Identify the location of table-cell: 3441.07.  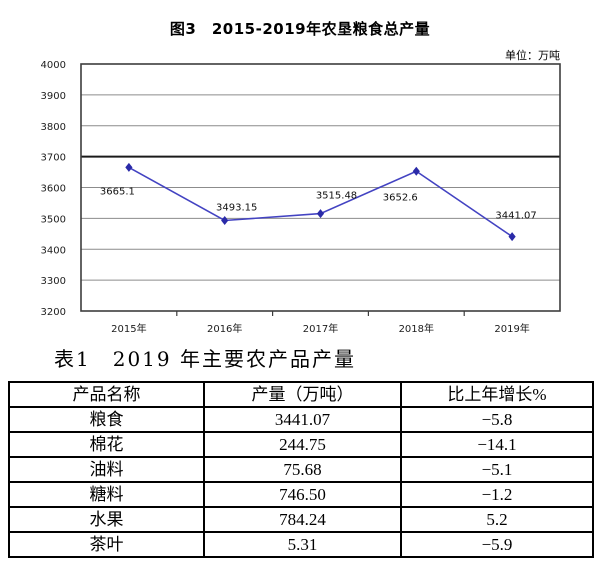
(302, 419).